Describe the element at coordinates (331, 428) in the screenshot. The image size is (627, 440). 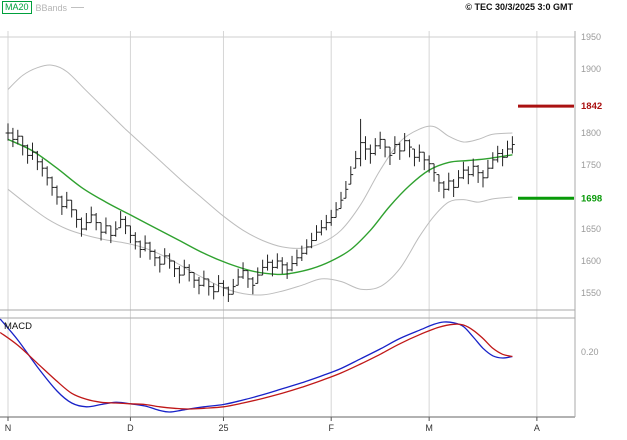
I see `x-axis-label: F` at that location.